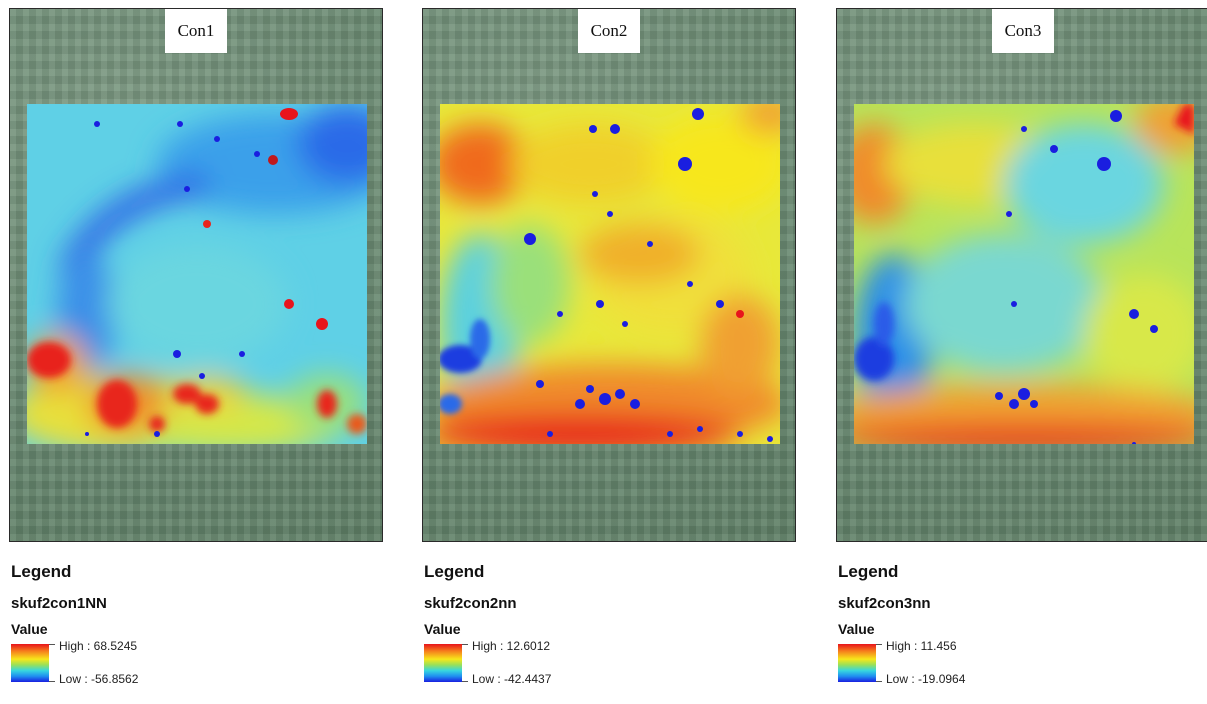  What do you see at coordinates (884, 603) in the screenshot?
I see `legend-layer-name: skuf2con3nn` at bounding box center [884, 603].